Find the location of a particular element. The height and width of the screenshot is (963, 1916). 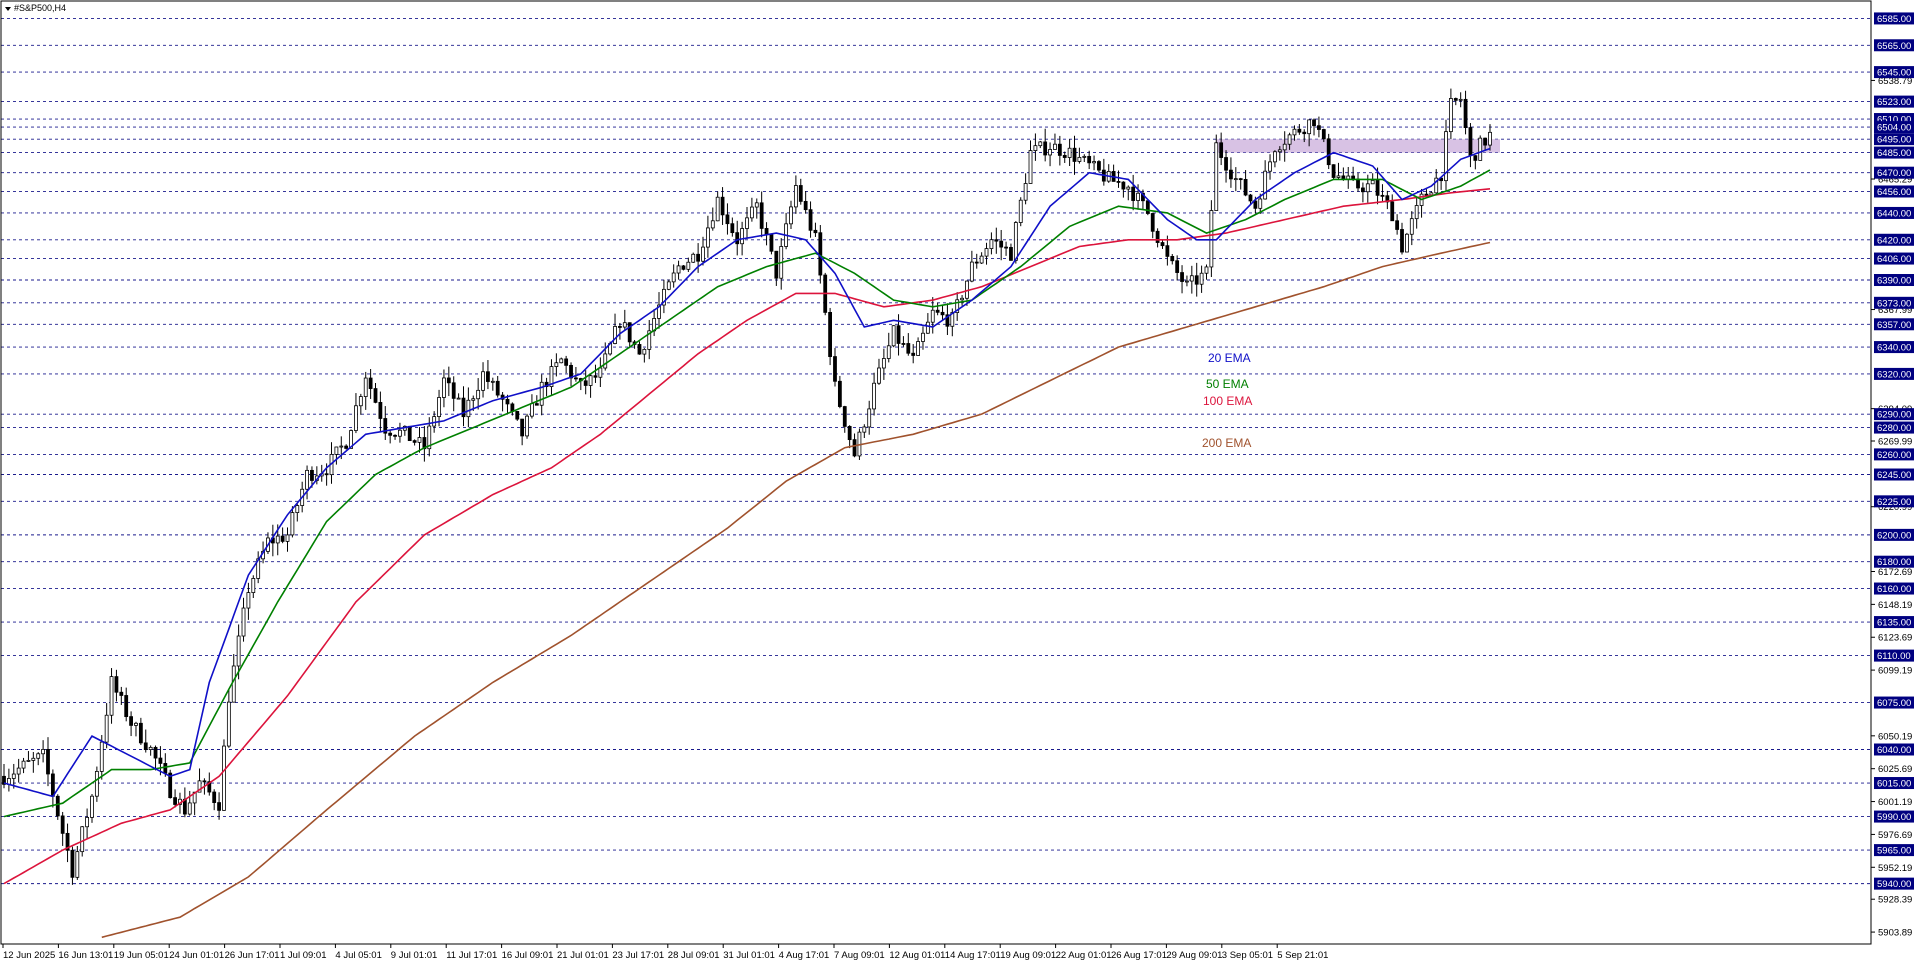

price-level-label-text: 6545.00 is located at coordinates (1894, 73).